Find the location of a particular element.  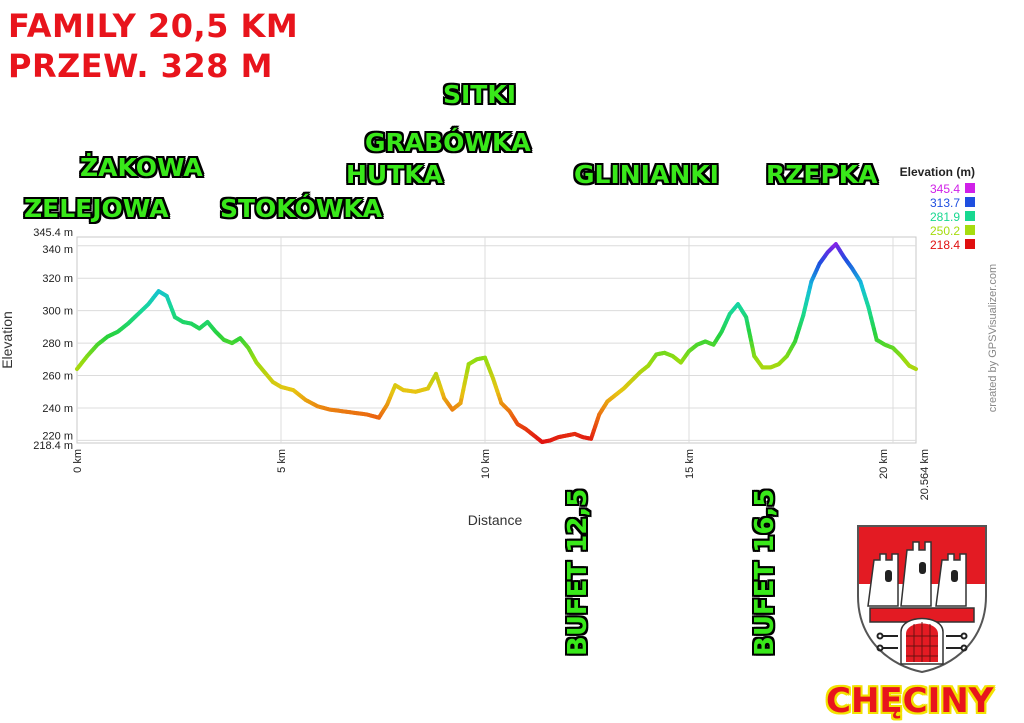

y-tick-label: 220 m is located at coordinates (57, 436).